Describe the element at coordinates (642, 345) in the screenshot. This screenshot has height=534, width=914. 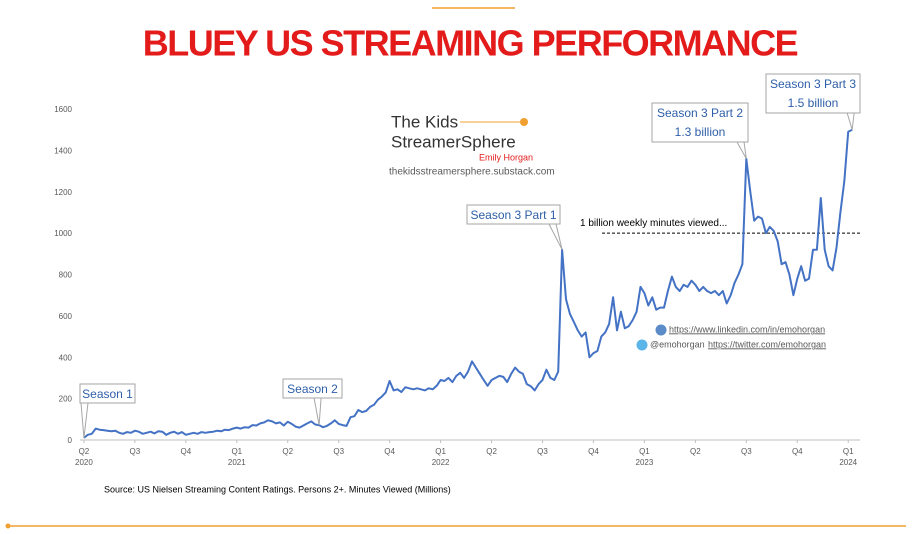
I see `twitter-icon` at that location.